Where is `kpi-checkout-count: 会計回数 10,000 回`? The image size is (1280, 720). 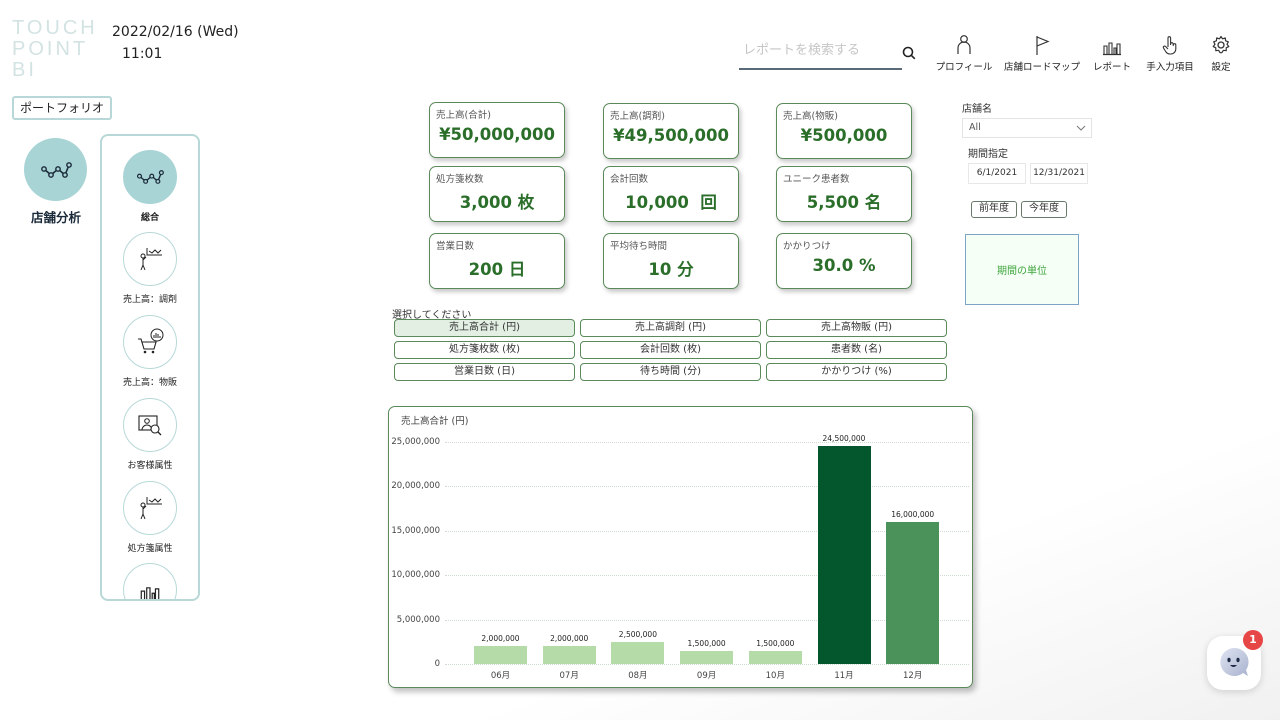 kpi-checkout-count: 会計回数 10,000 回 is located at coordinates (671, 194).